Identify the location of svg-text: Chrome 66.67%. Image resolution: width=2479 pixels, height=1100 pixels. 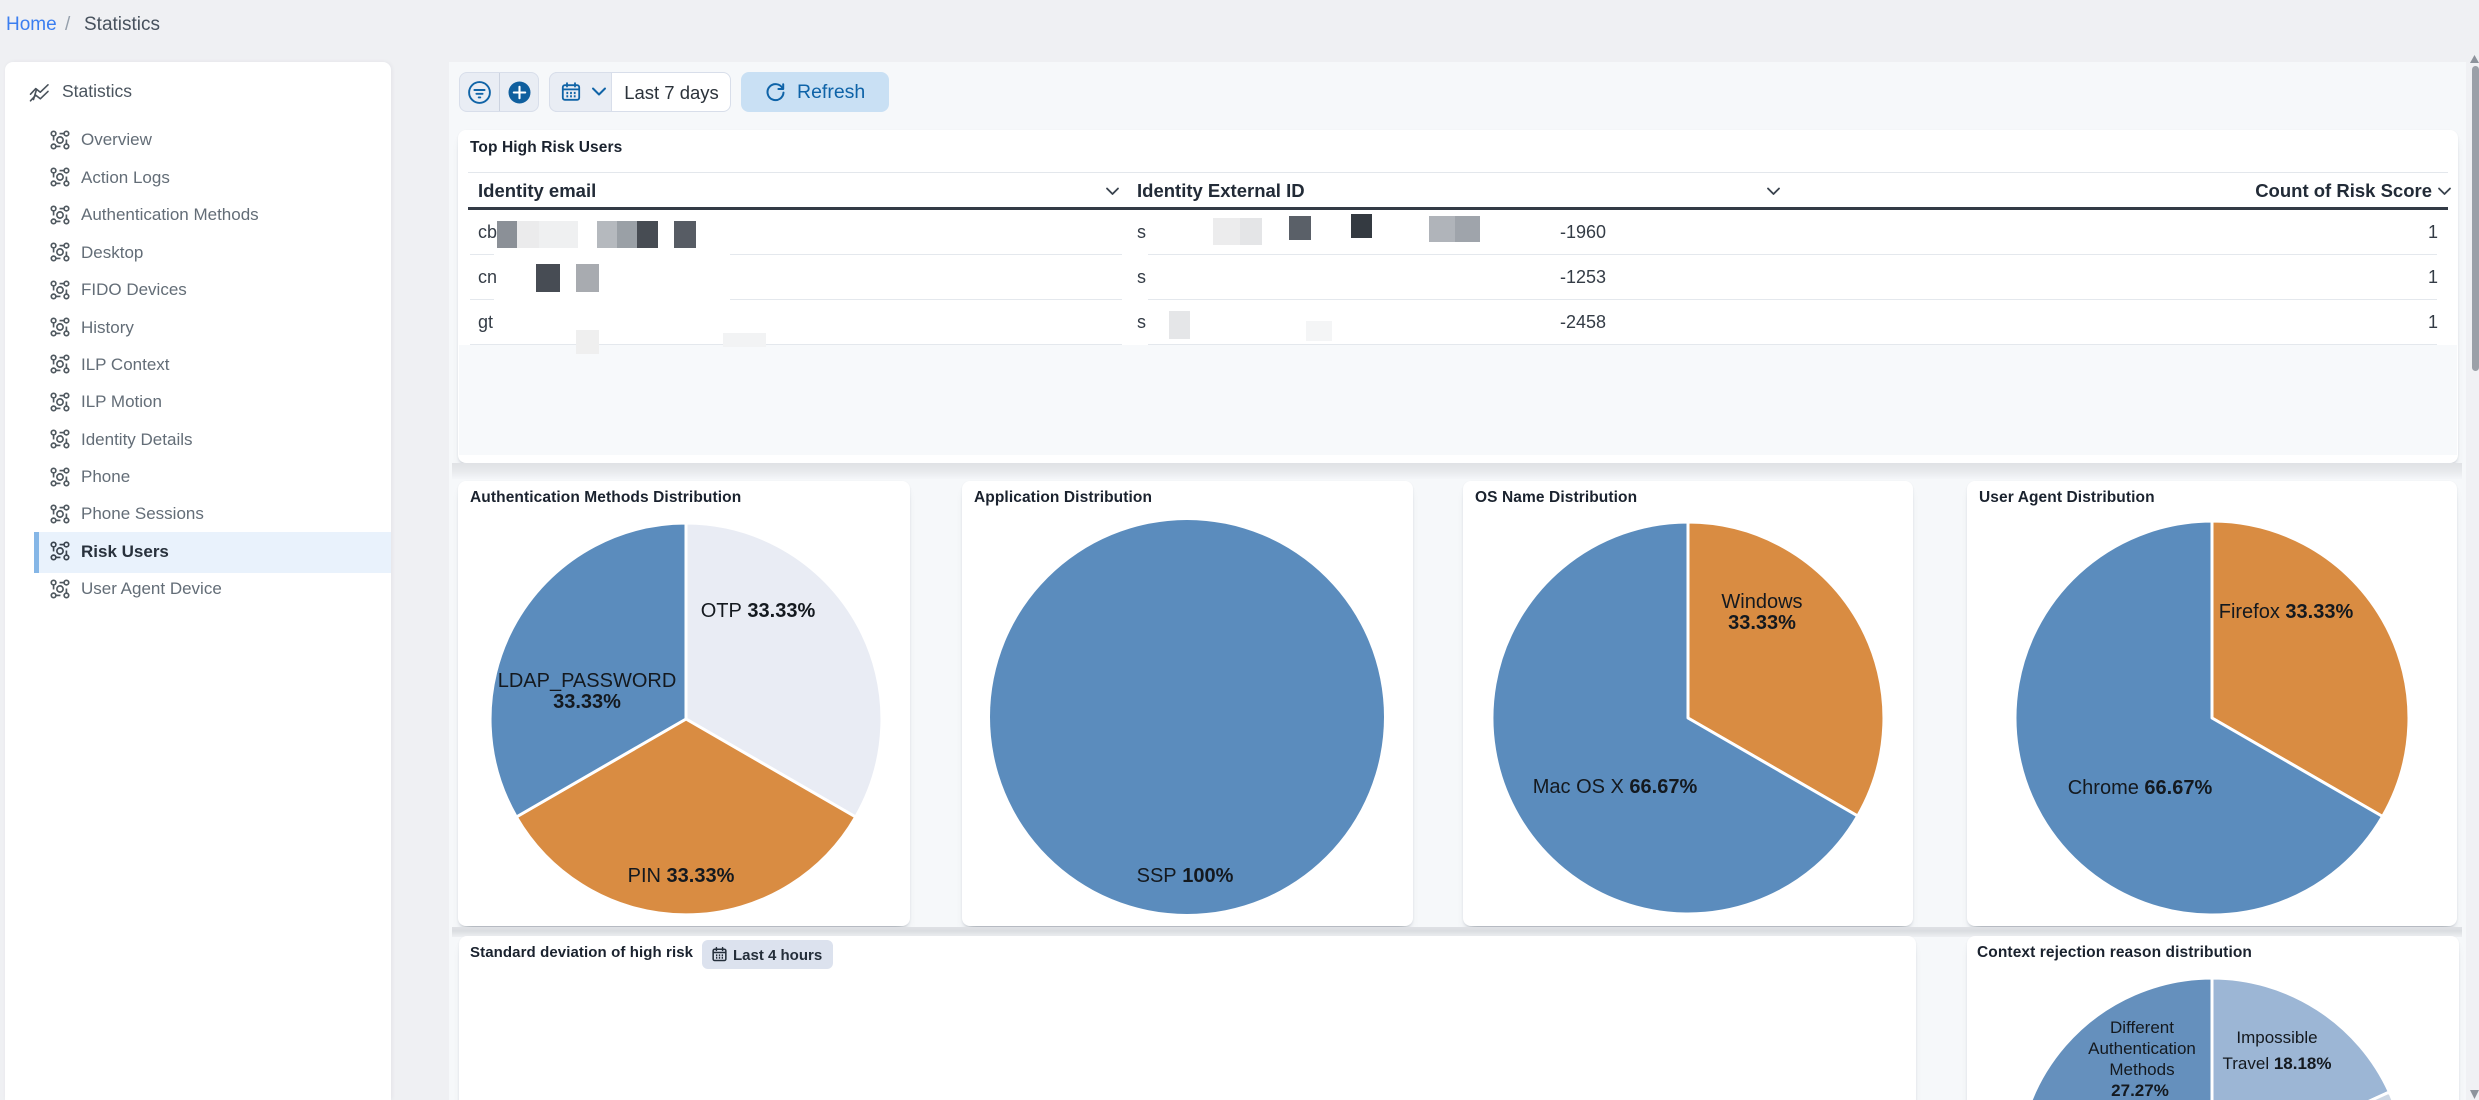
(2140, 788).